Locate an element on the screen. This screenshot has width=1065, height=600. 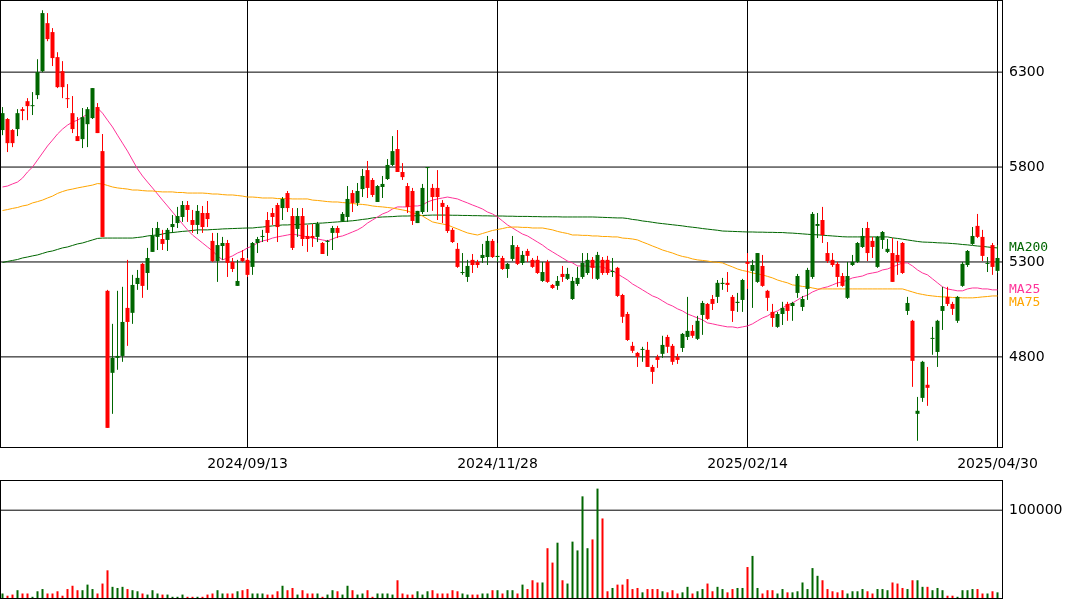
x-tick-label: 2025/04/30 is located at coordinates (997, 463).